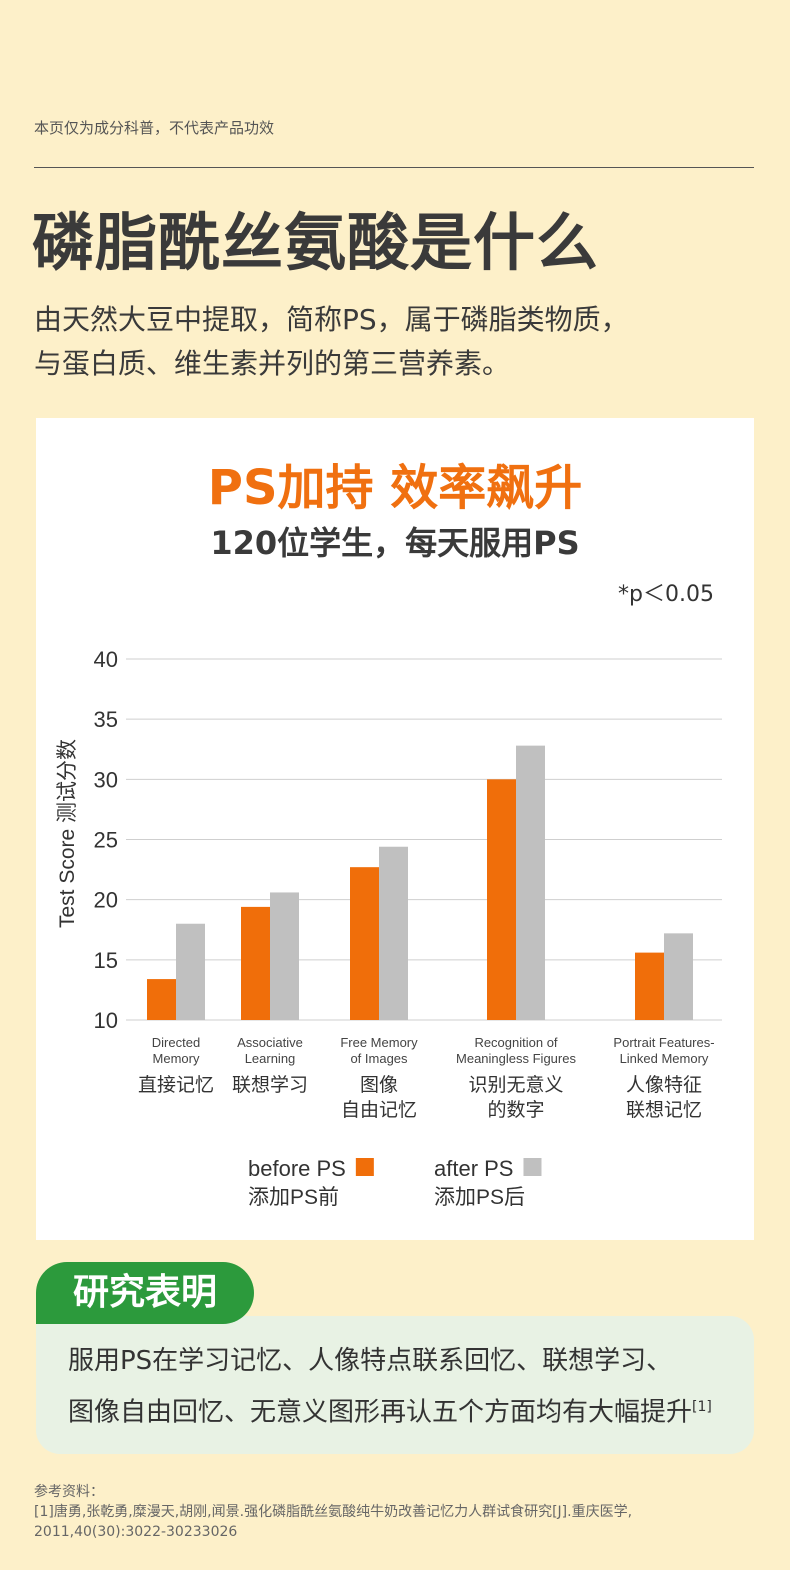 The height and width of the screenshot is (1570, 790). I want to click on x-tick-label-zh: 直接记忆, so click(176, 1085).